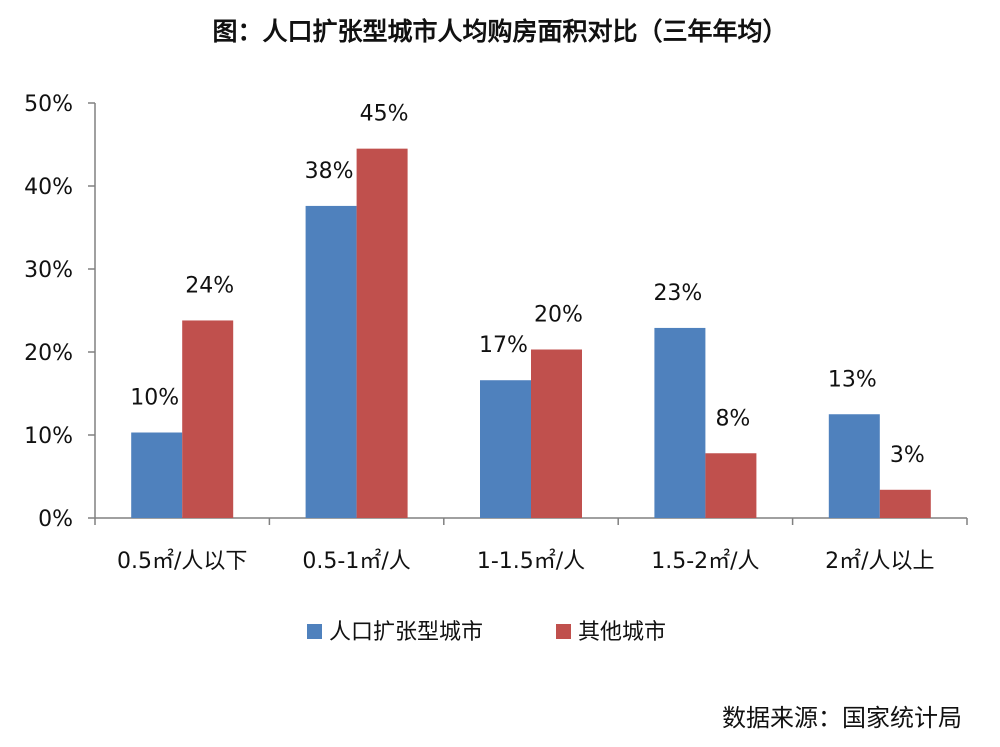 The image size is (1000, 747). What do you see at coordinates (209, 285) in the screenshot?
I see `data-label: 24%` at bounding box center [209, 285].